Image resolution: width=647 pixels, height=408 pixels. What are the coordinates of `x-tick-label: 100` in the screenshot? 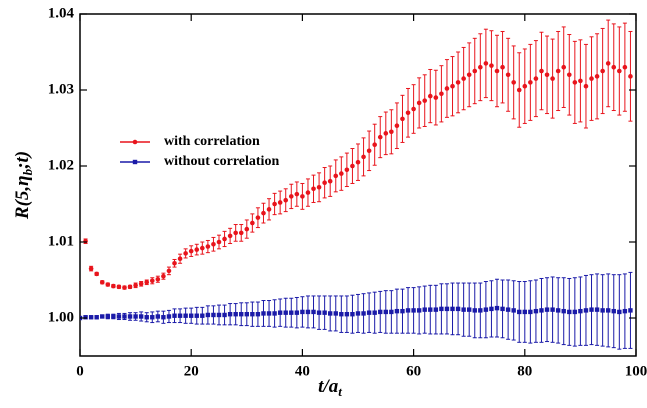 It's located at (636, 371).